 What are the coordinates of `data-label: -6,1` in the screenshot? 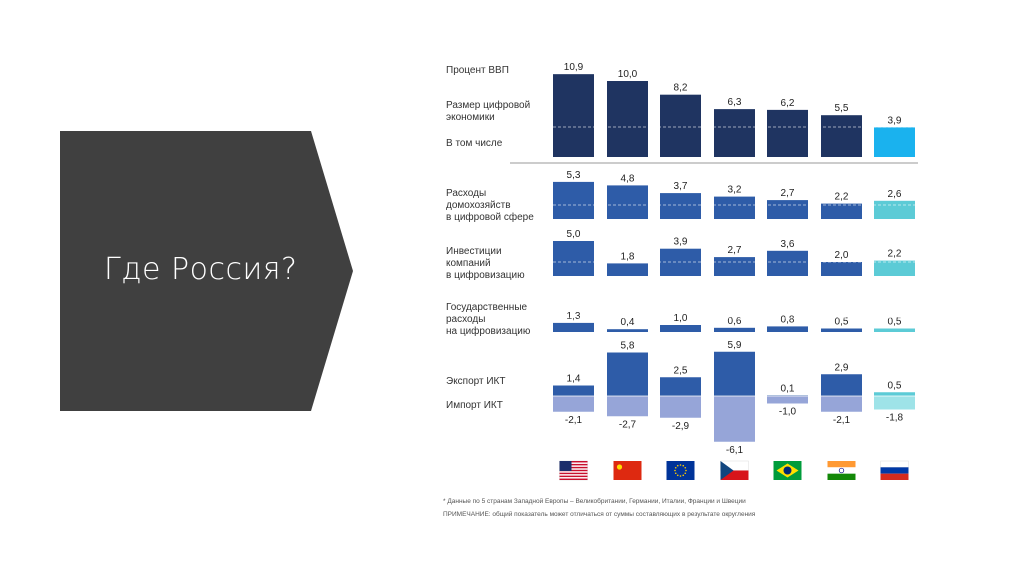 It's located at (735, 450).